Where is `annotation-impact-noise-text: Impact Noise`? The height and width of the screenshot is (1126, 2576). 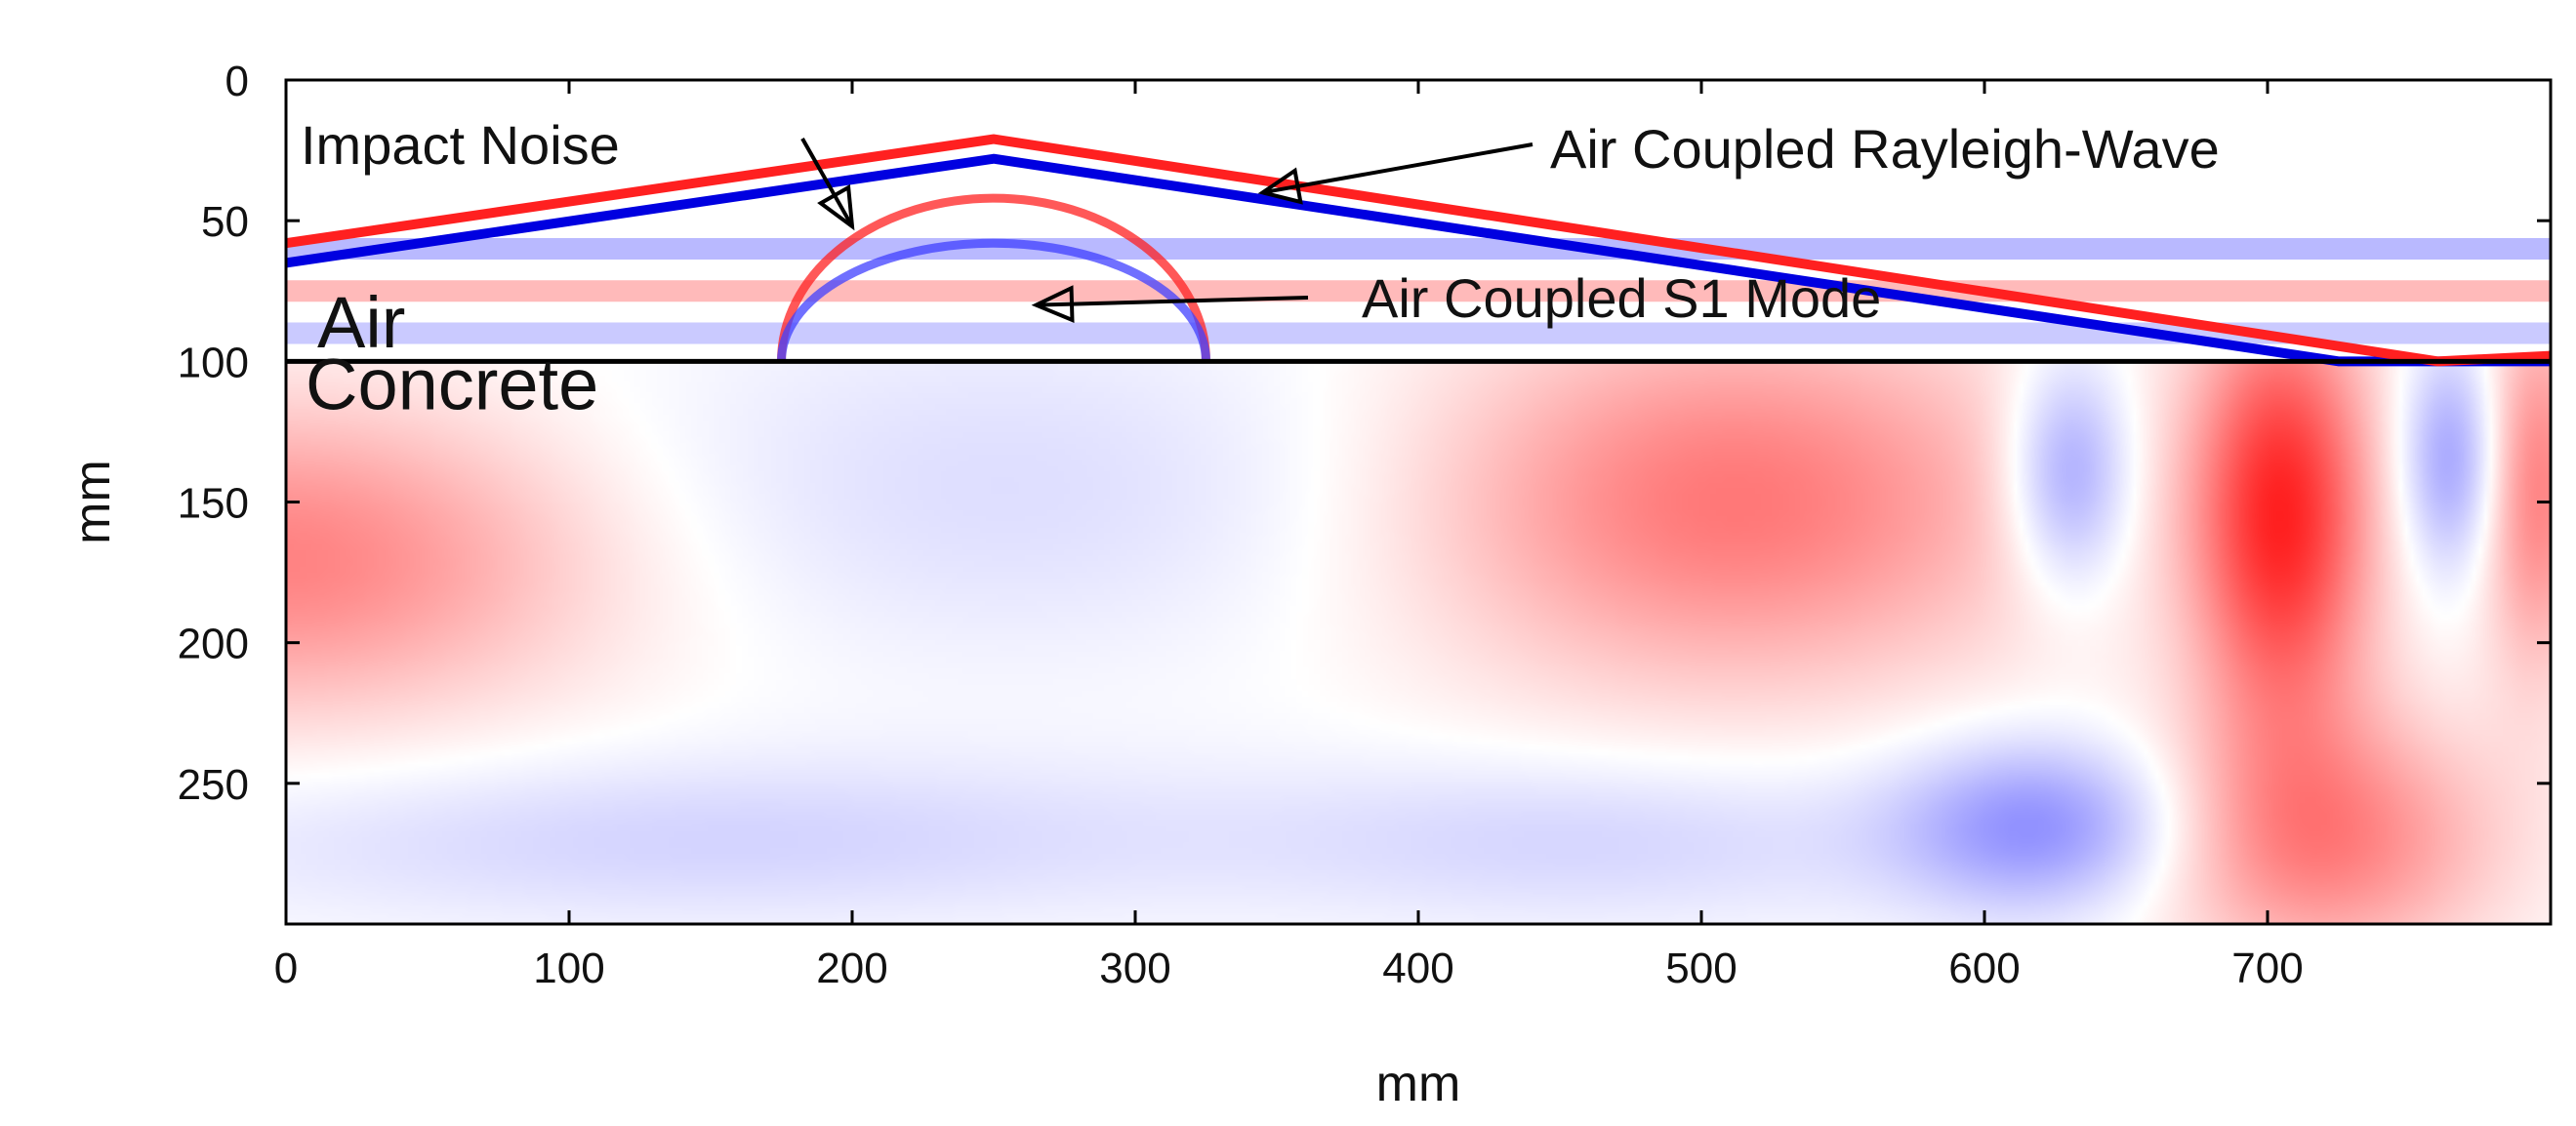
annotation-impact-noise-text: Impact Noise is located at coordinates (460, 145).